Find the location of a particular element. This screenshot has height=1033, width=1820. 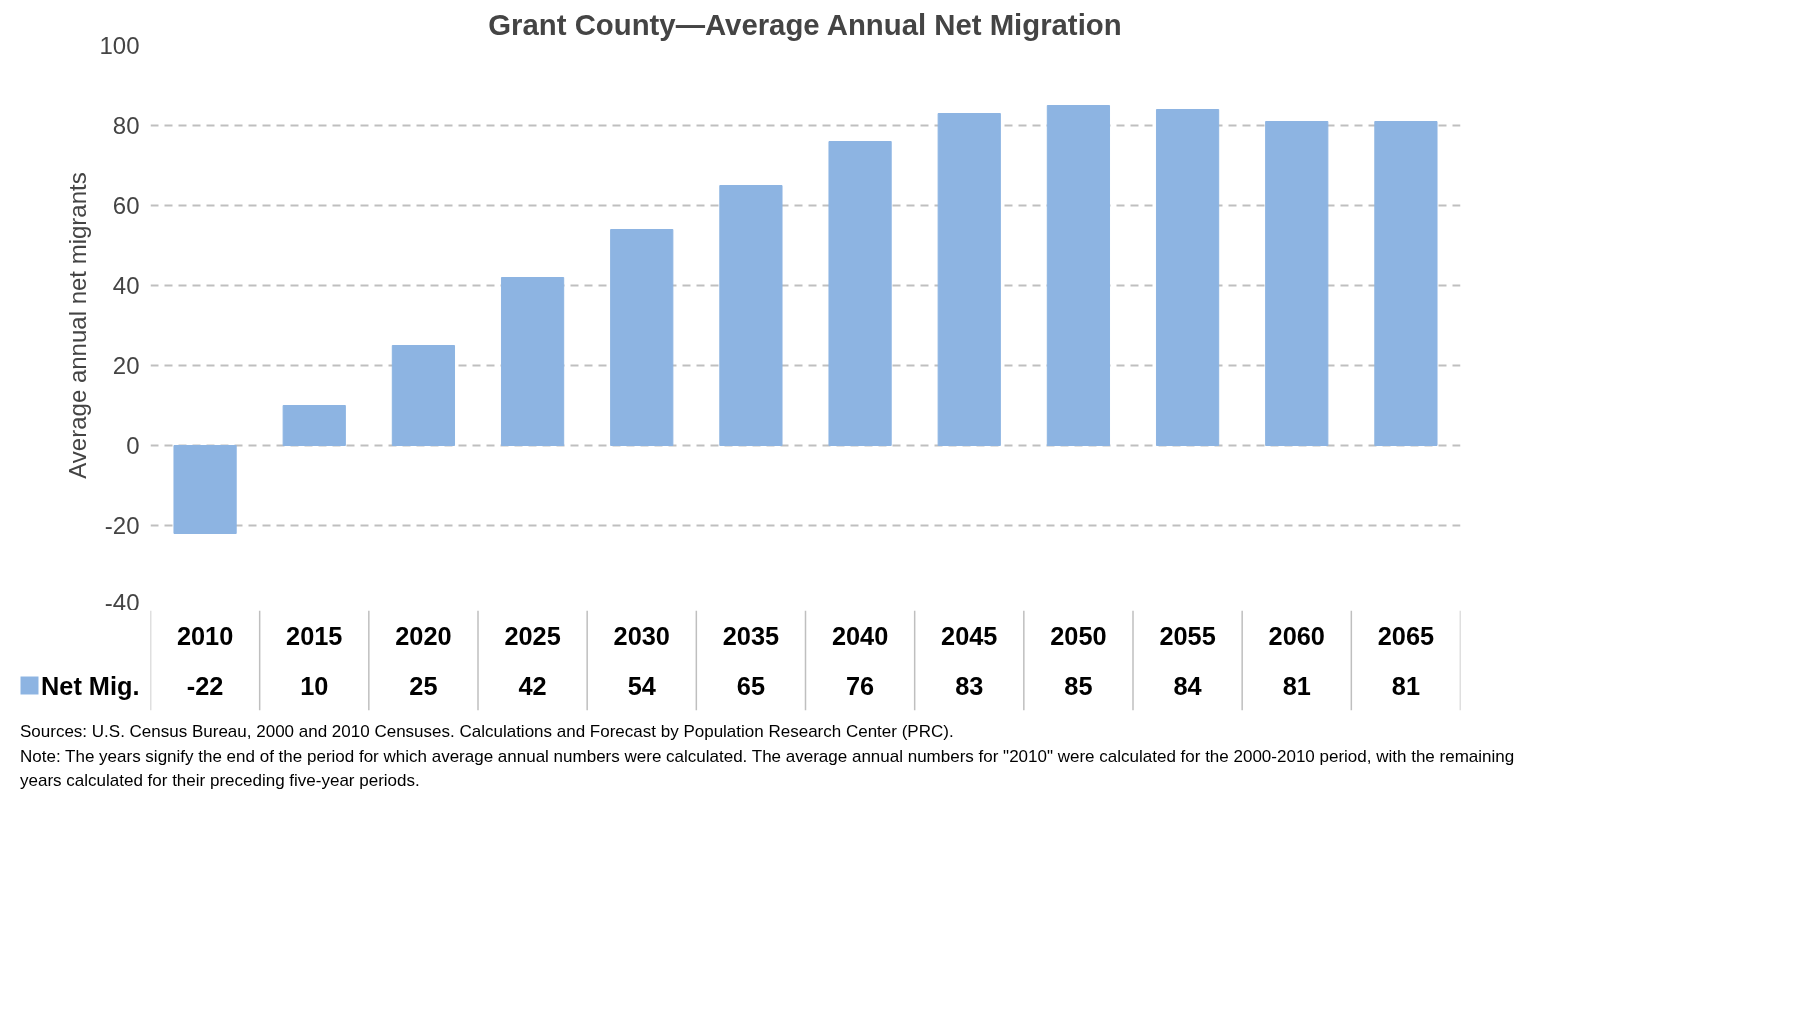

data-label: 83 is located at coordinates (969, 685).